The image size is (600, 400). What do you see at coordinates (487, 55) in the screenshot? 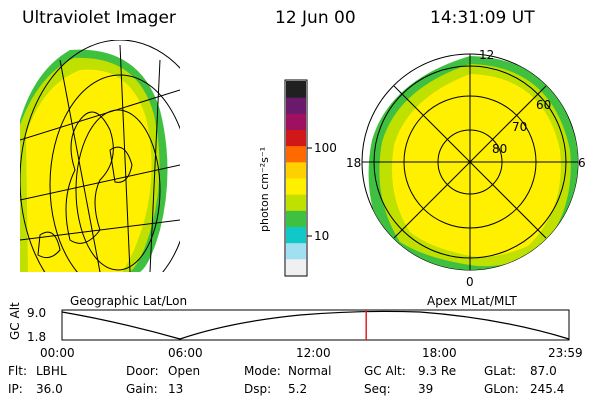
I see `mlt-label-12: 12` at bounding box center [487, 55].